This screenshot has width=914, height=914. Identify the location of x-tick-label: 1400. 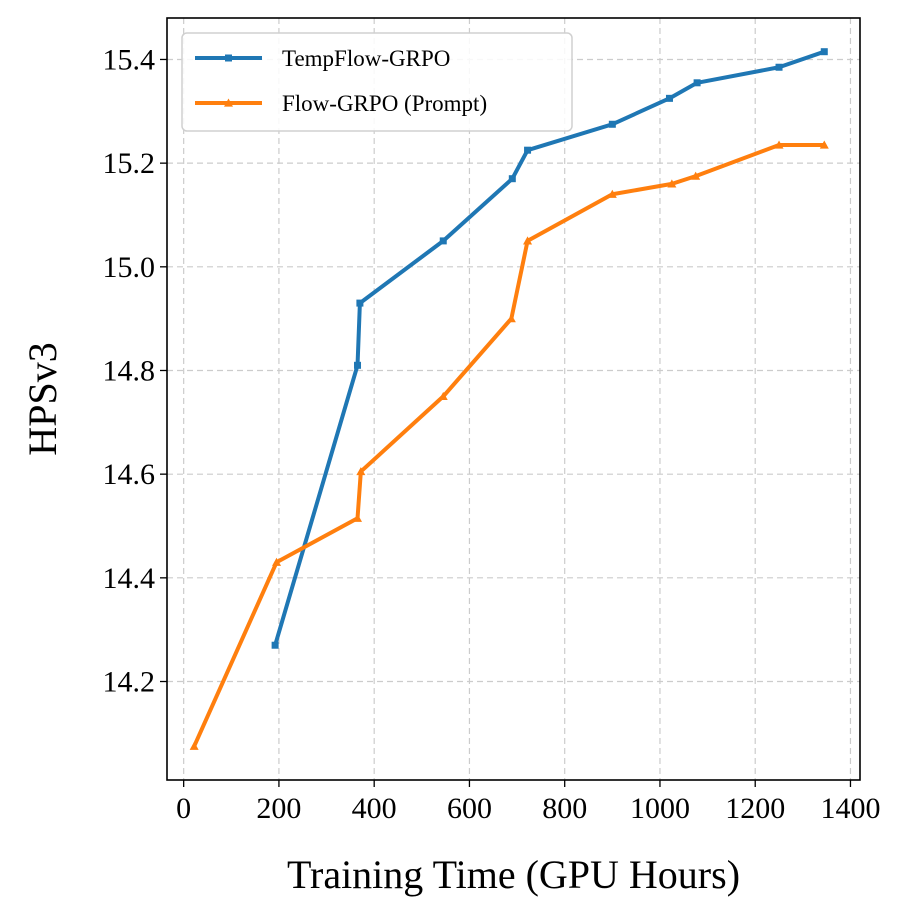
(850, 808).